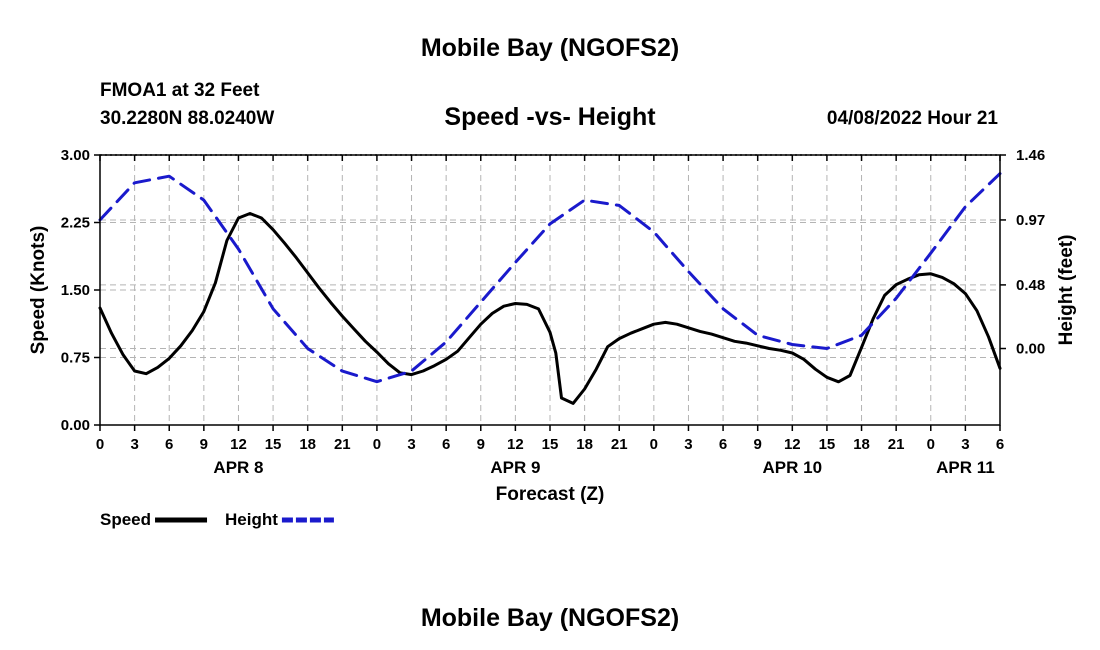 Image resolution: width=1100 pixels, height=650 pixels. Describe the element at coordinates (251, 519) in the screenshot. I see `legend-label-height: Height` at that location.